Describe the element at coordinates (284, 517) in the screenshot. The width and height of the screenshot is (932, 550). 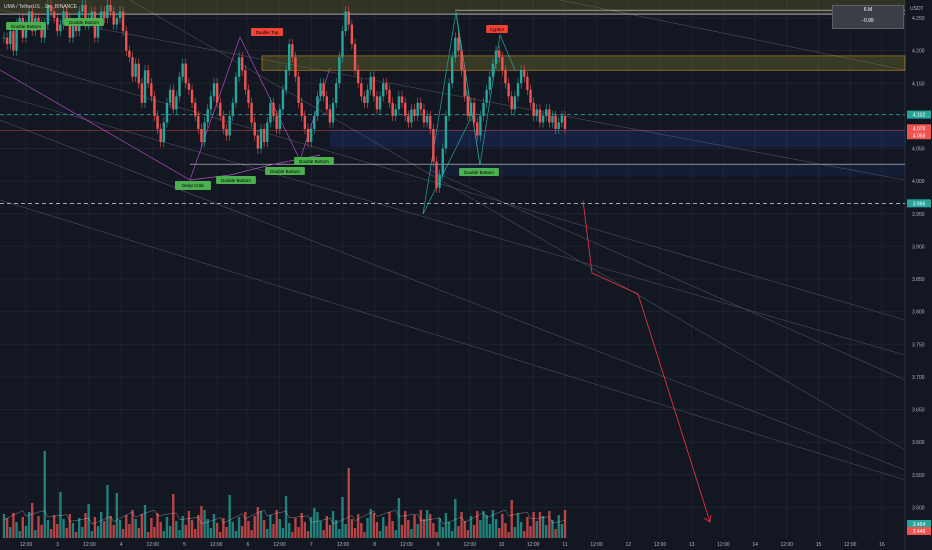
I see `volume-ma-line` at that location.